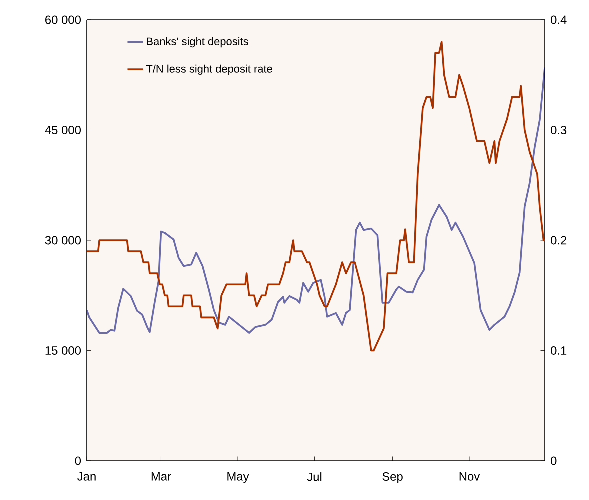 The height and width of the screenshot is (500, 589). I want to click on x-tick-label: Sep, so click(392, 478).